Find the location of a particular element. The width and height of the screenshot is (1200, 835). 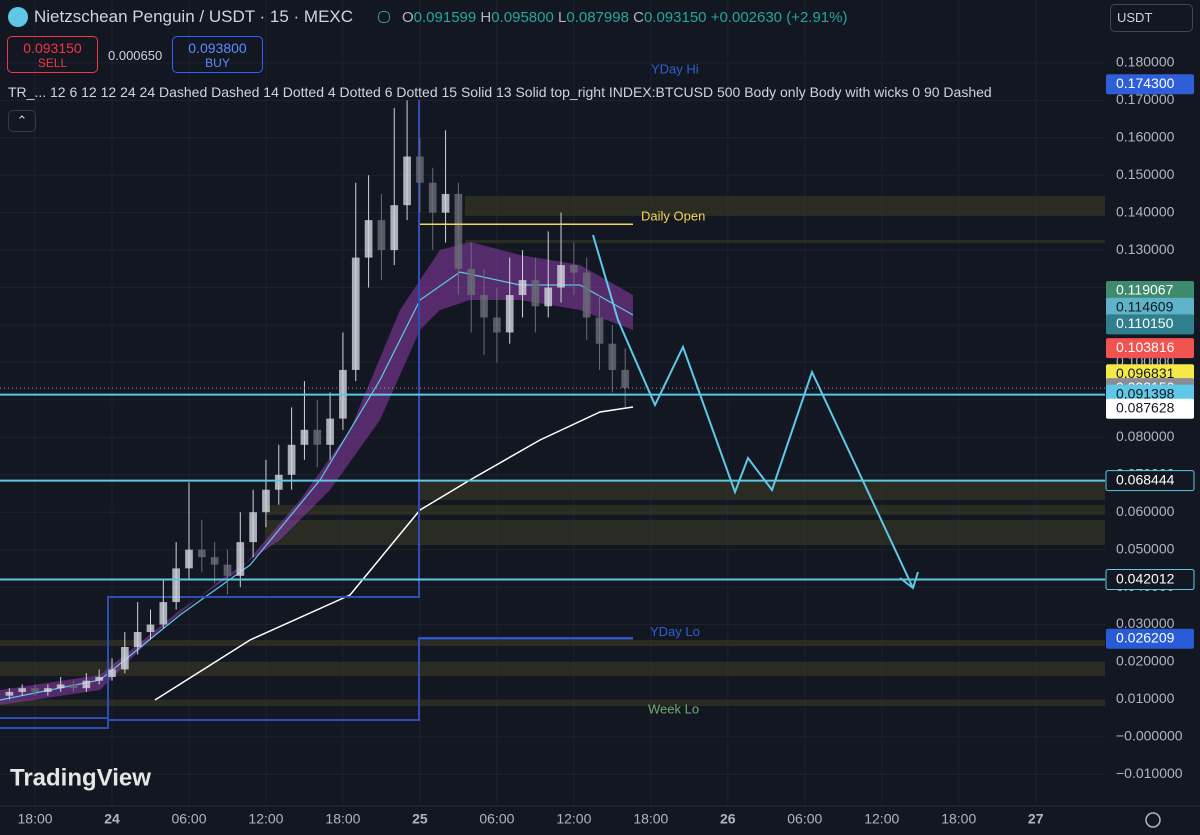

y-tick-label: 0.140000 is located at coordinates (1145, 211).